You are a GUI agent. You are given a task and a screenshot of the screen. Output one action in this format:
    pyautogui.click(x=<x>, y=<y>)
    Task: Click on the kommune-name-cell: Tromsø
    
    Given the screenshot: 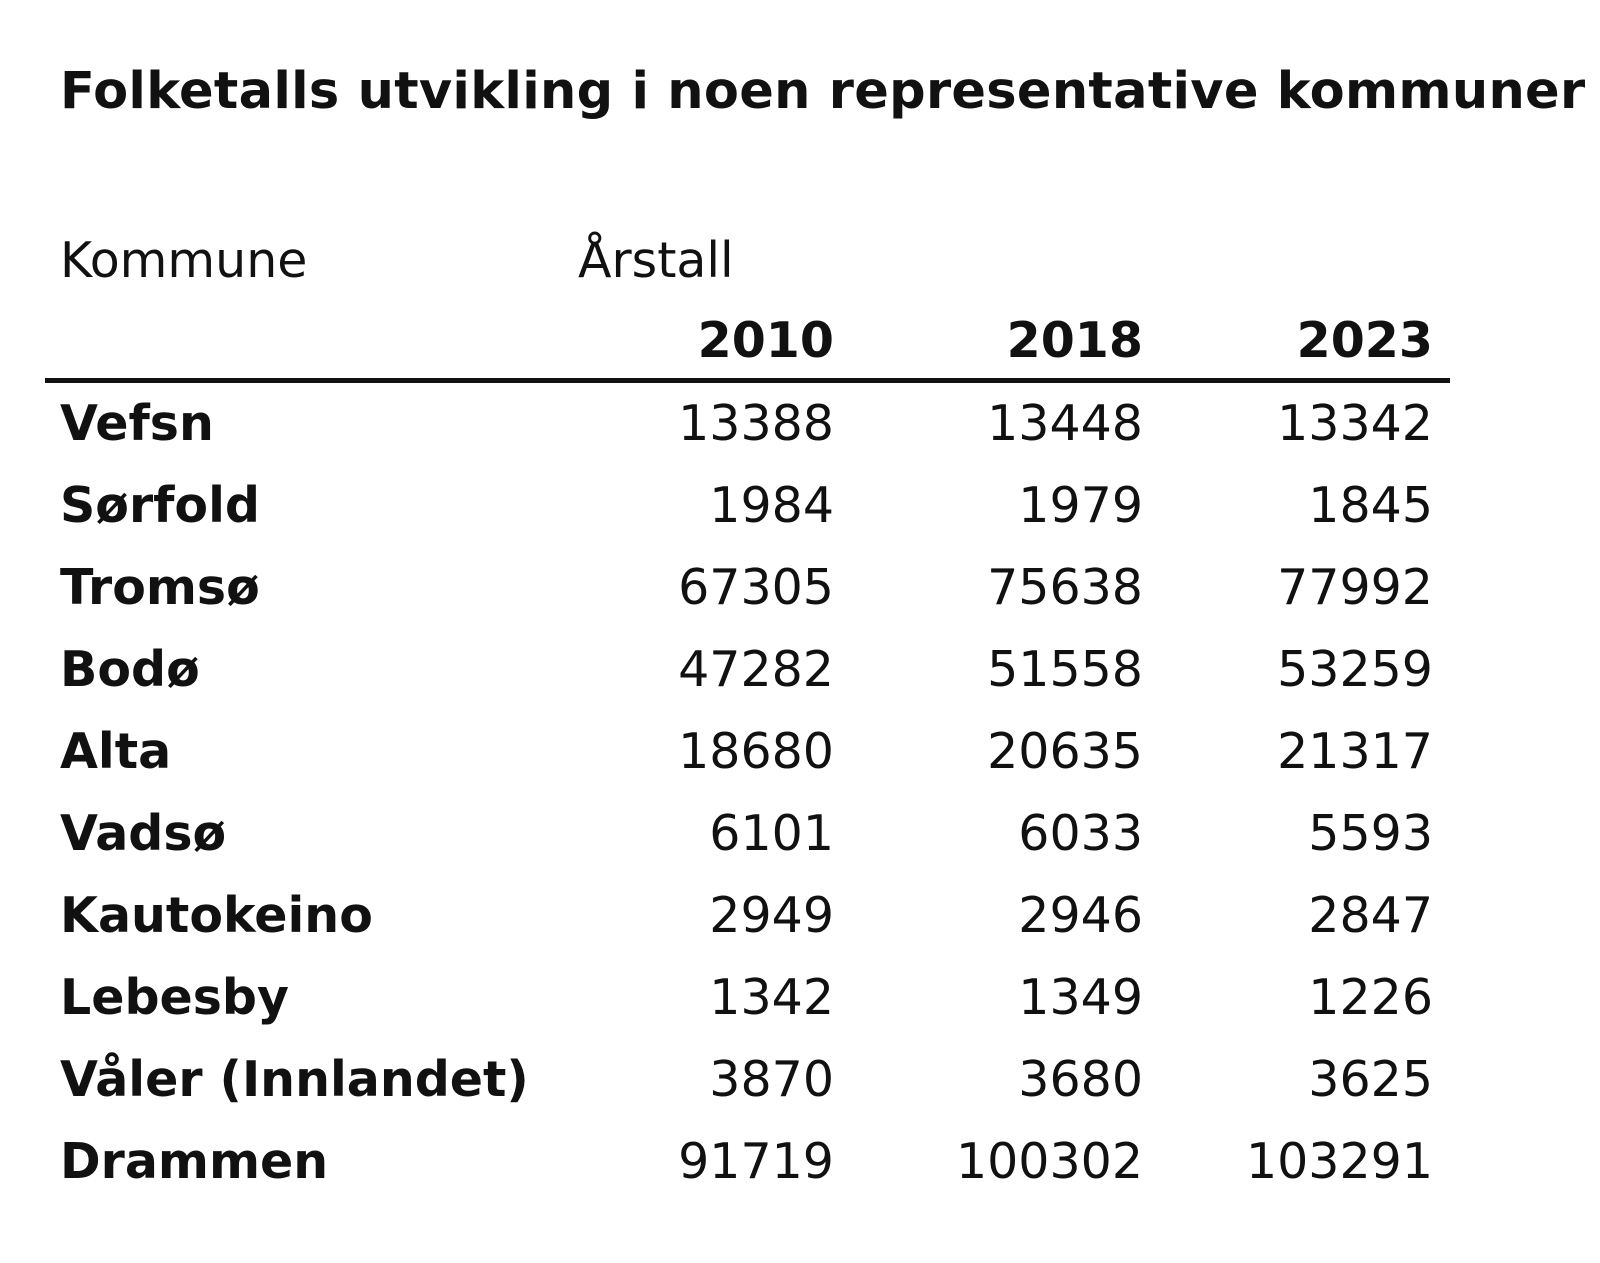 What is the action you would take?
    pyautogui.click(x=160, y=587)
    